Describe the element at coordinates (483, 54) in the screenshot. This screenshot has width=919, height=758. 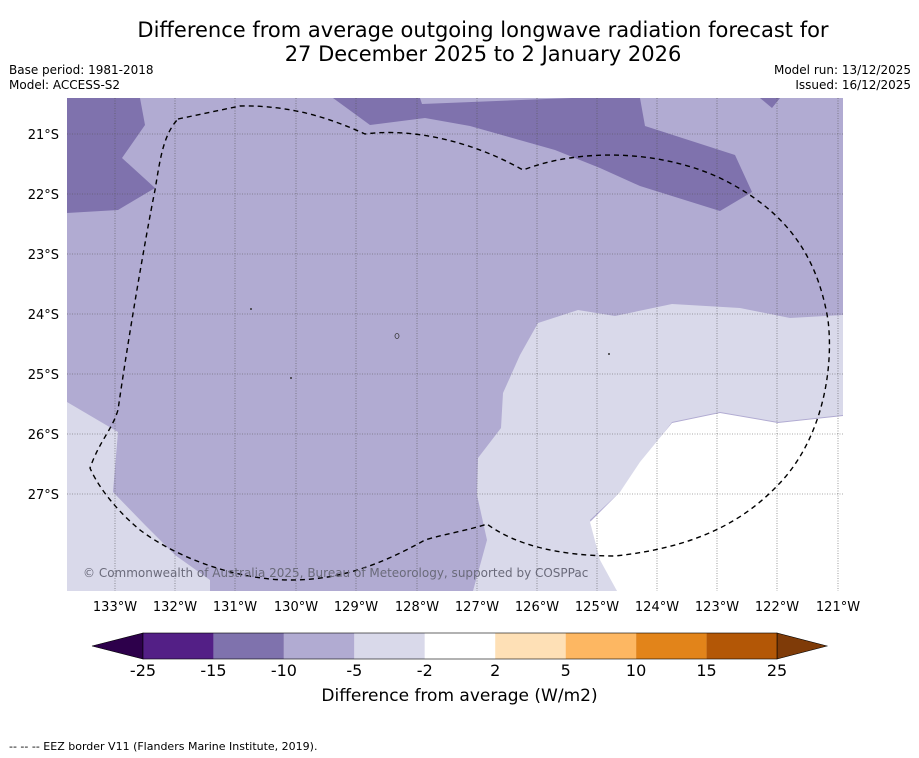
I see `title-line-2: 27 December 2025 to 2 January 2026` at that location.